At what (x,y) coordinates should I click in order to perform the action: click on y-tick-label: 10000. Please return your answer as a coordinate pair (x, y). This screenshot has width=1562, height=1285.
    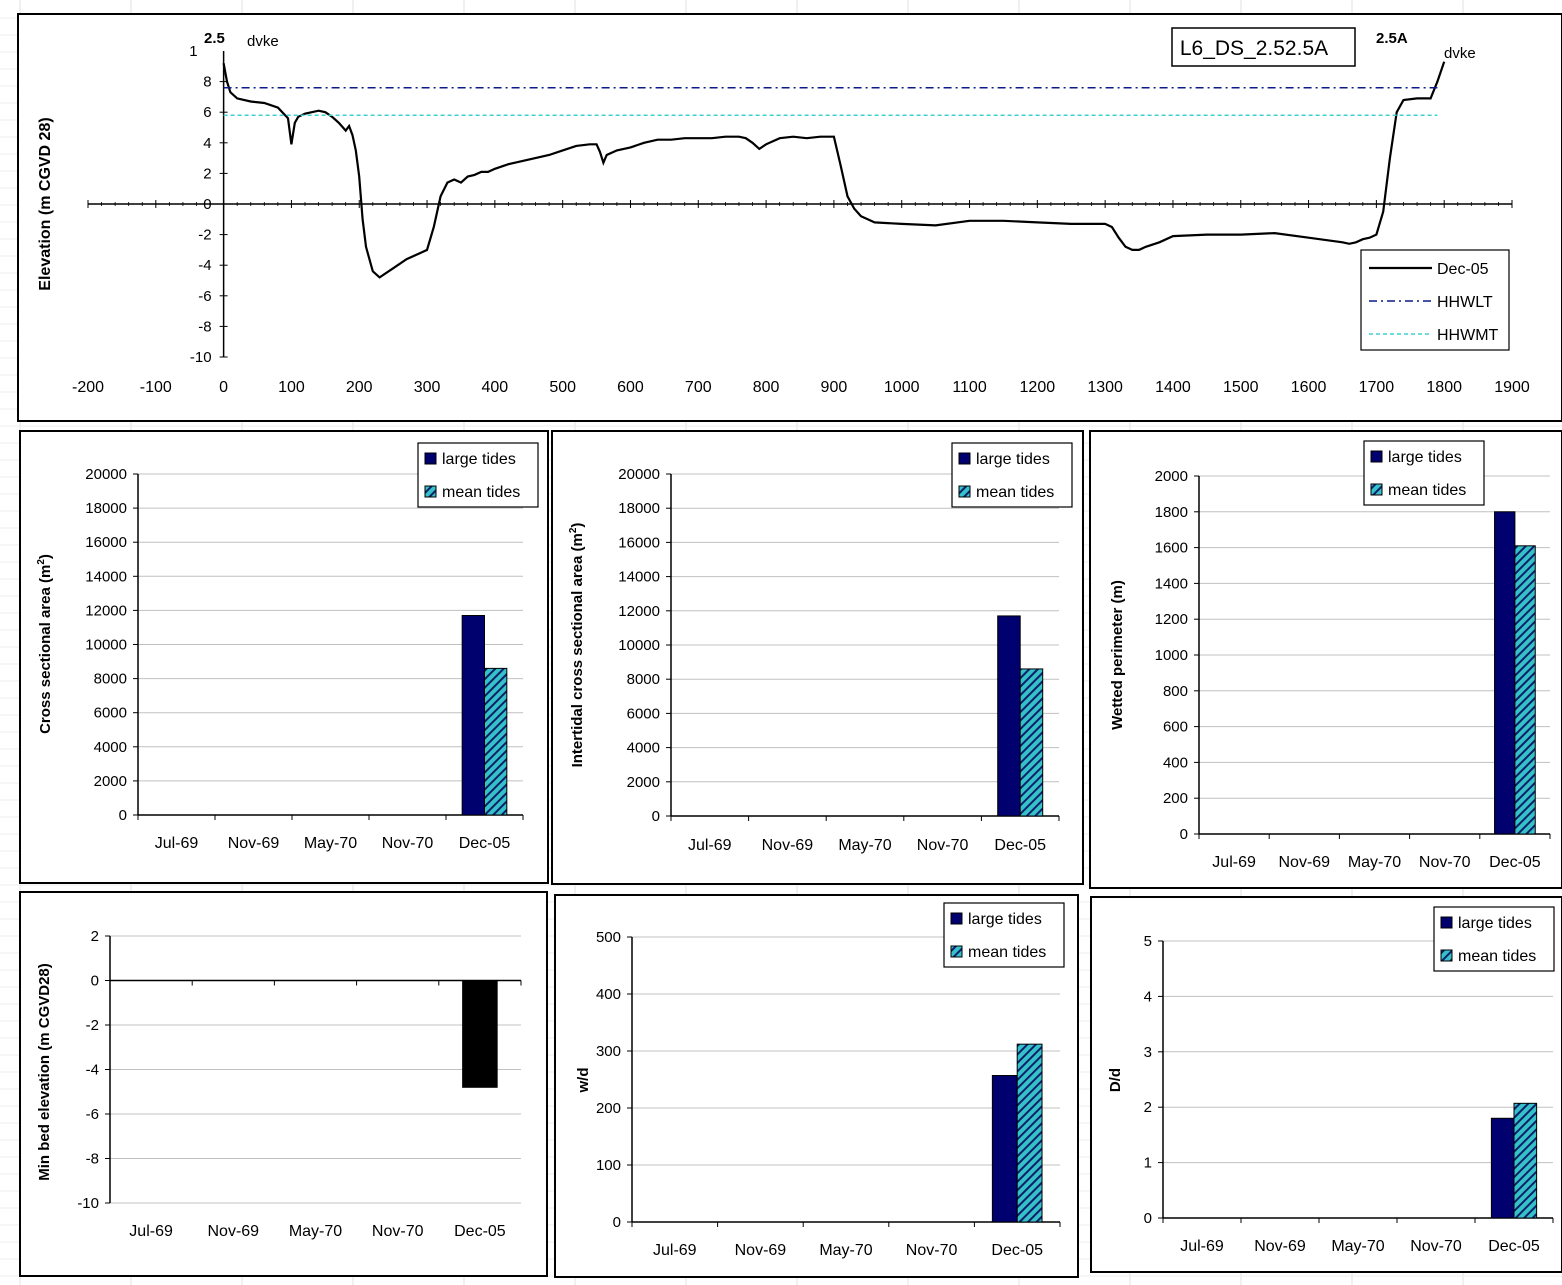
    Looking at the image, I should click on (639, 645).